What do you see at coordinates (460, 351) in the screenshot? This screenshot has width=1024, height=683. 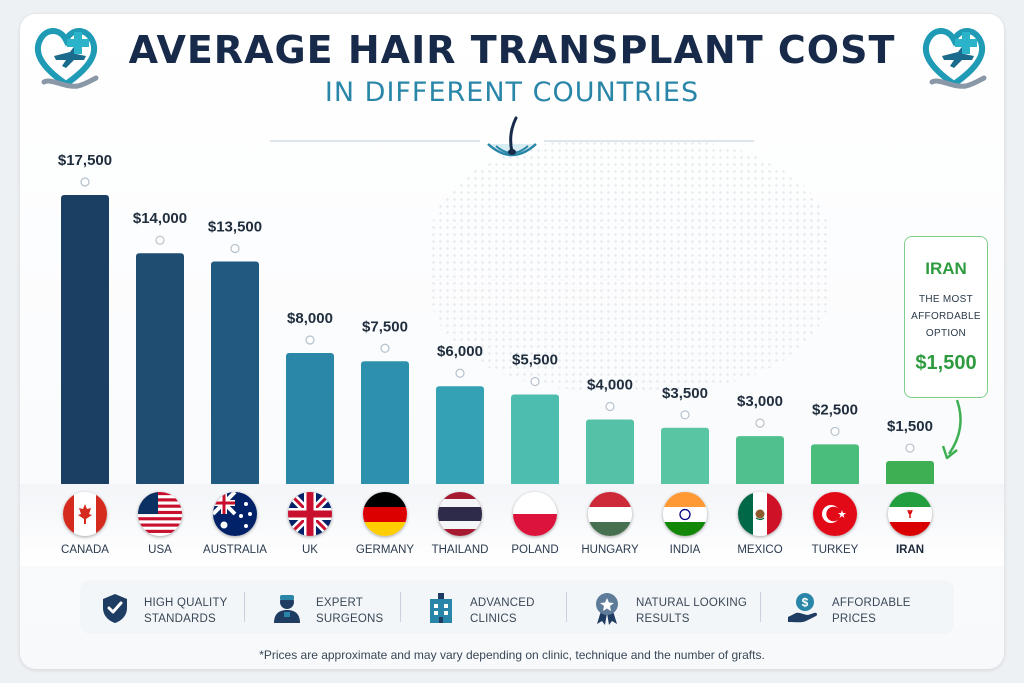 I see `value-label: $6,000` at bounding box center [460, 351].